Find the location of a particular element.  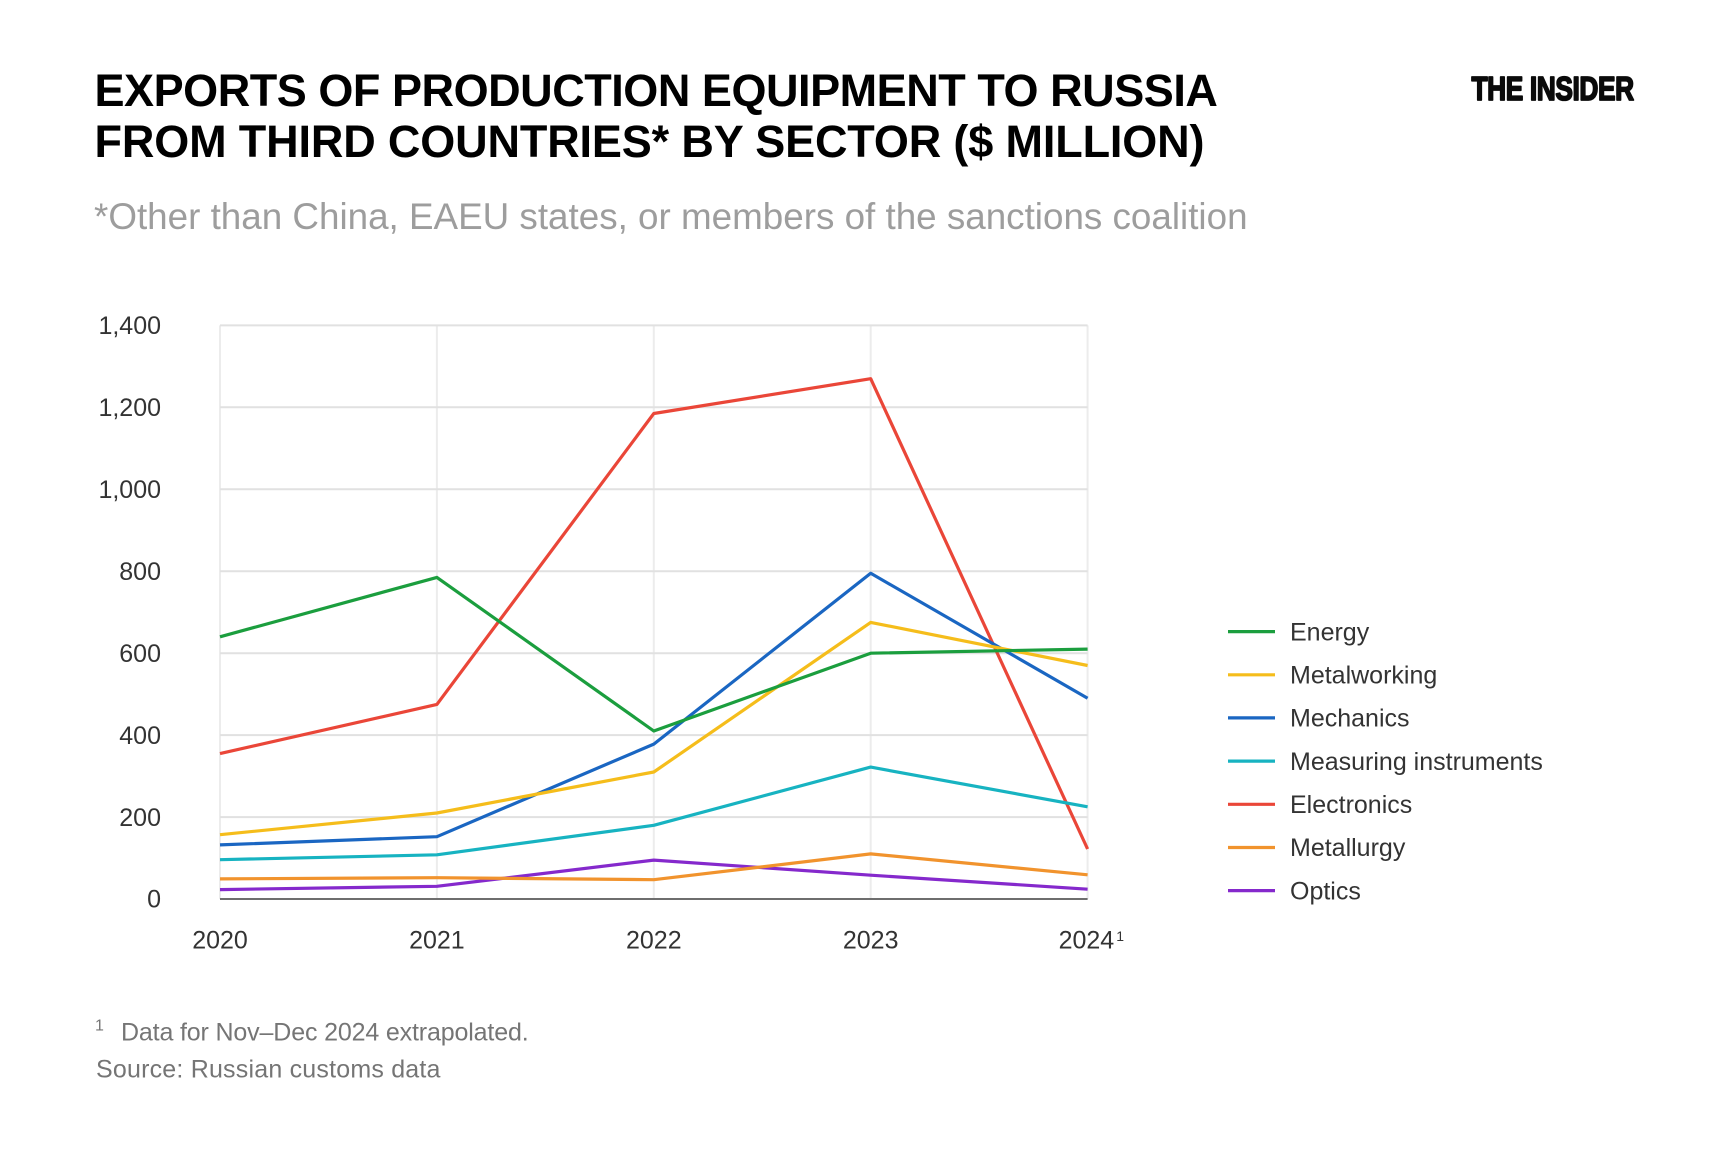

svg-text: Metalworking is located at coordinates (1363, 676).